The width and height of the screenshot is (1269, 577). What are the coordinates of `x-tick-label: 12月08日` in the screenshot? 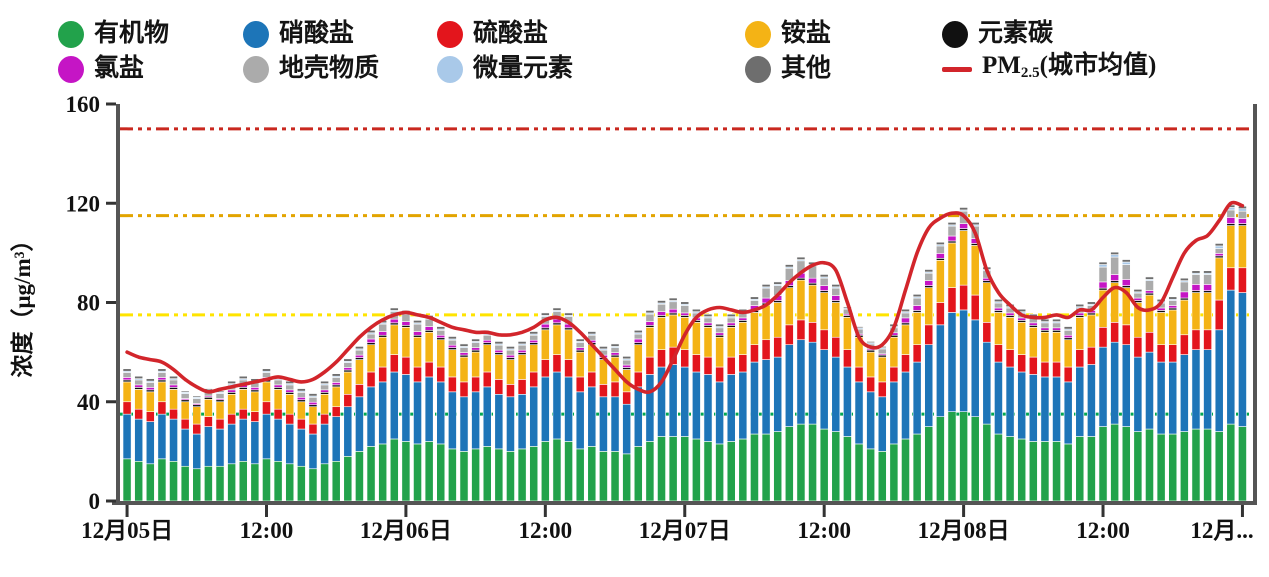 It's located at (964, 530).